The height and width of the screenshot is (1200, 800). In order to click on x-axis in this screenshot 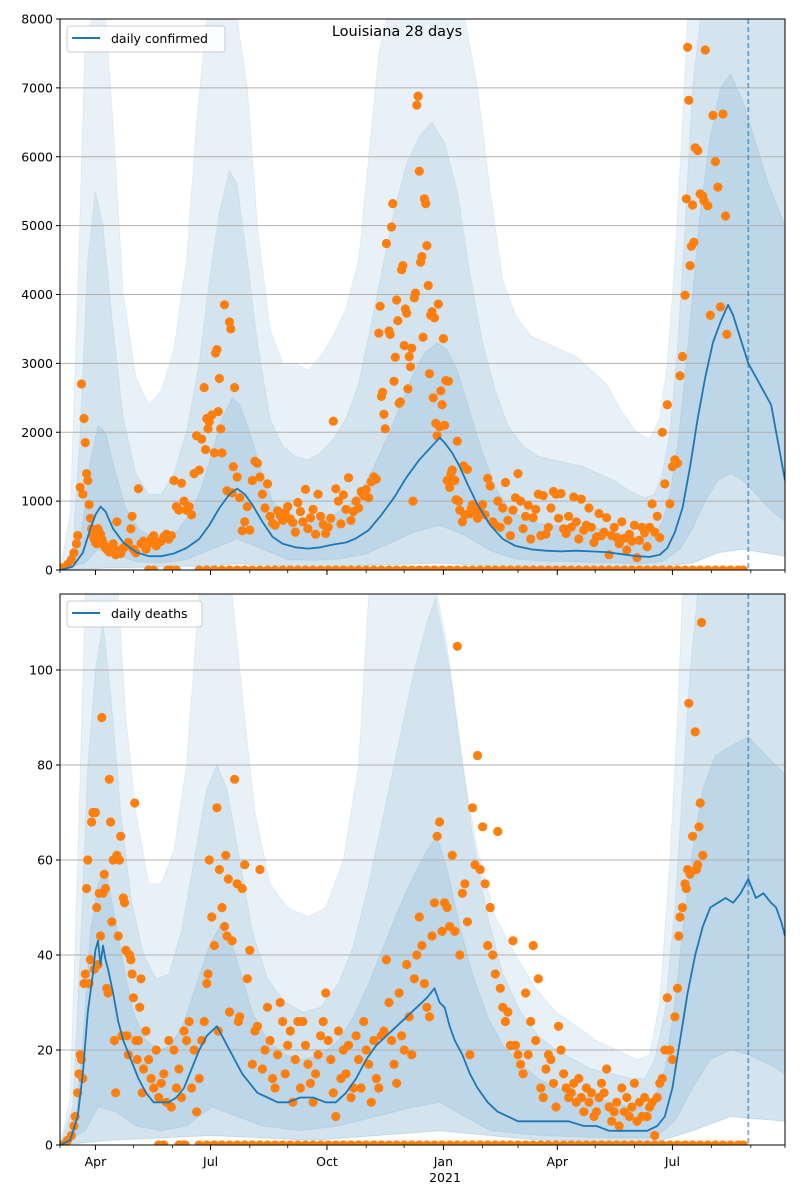, I will do `click(422, 572)`.